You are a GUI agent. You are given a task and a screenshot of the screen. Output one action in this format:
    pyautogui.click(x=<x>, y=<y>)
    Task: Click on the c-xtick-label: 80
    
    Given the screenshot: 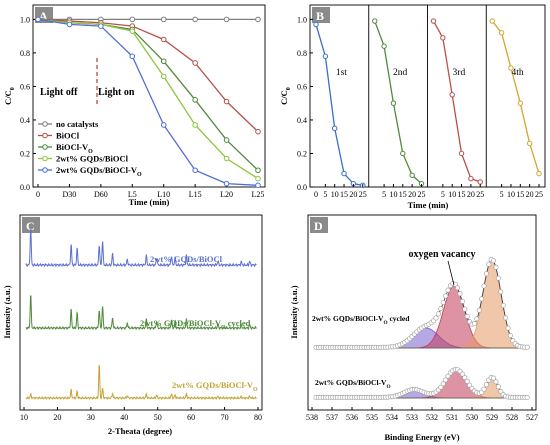 What is the action you would take?
    pyautogui.click(x=258, y=417)
    